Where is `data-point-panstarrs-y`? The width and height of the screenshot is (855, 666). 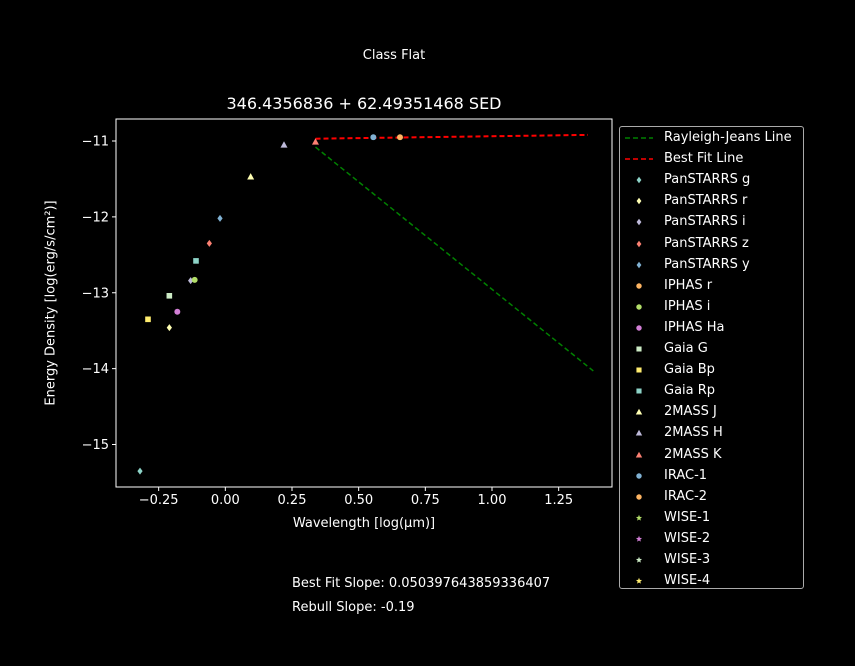 data-point-panstarrs-y is located at coordinates (220, 218).